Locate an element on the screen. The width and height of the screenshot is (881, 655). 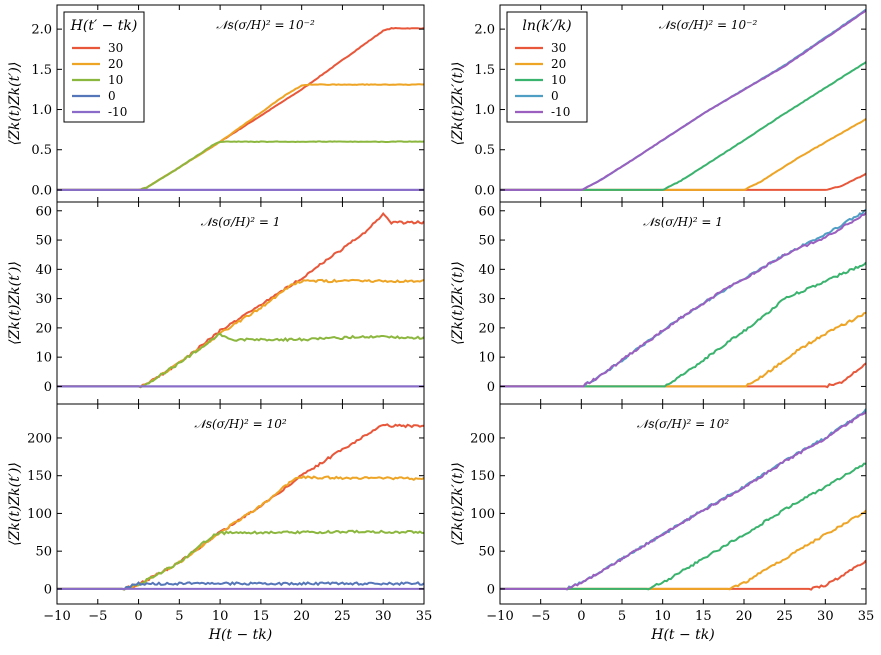
legend: ln(k′/k) 30 20 10 0 -10 is located at coordinates (547, 67).